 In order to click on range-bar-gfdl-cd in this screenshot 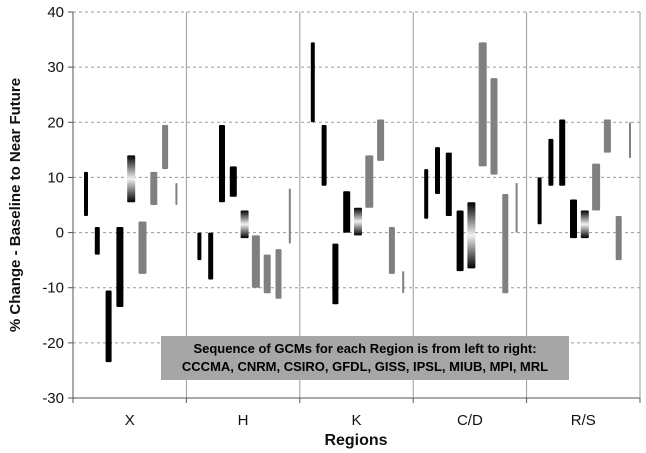, I will do `click(460, 241)`.